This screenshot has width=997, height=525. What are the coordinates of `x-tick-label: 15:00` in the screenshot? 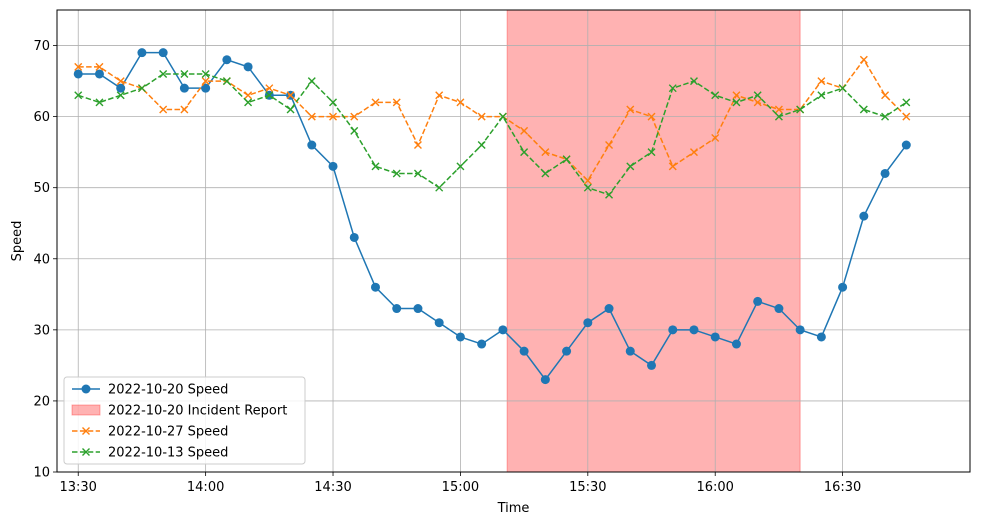 It's located at (460, 487).